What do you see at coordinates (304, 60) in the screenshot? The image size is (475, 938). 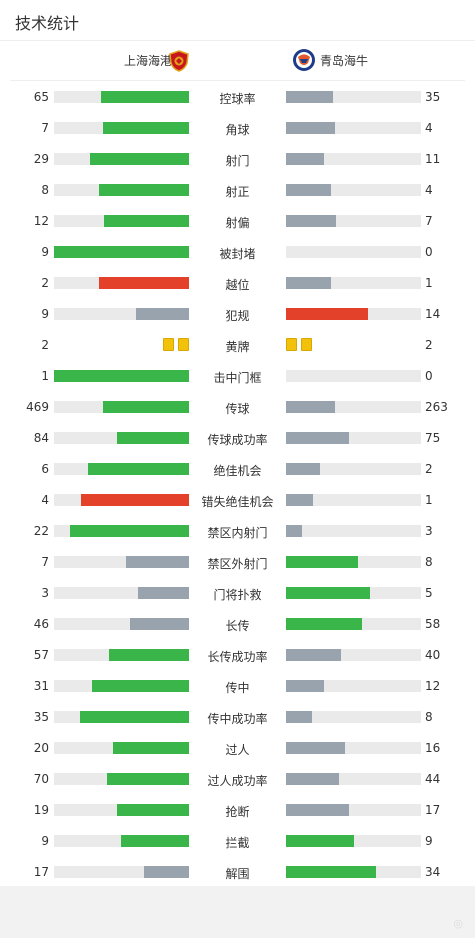 I see `qingdao-hainiu-crest-icon` at bounding box center [304, 60].